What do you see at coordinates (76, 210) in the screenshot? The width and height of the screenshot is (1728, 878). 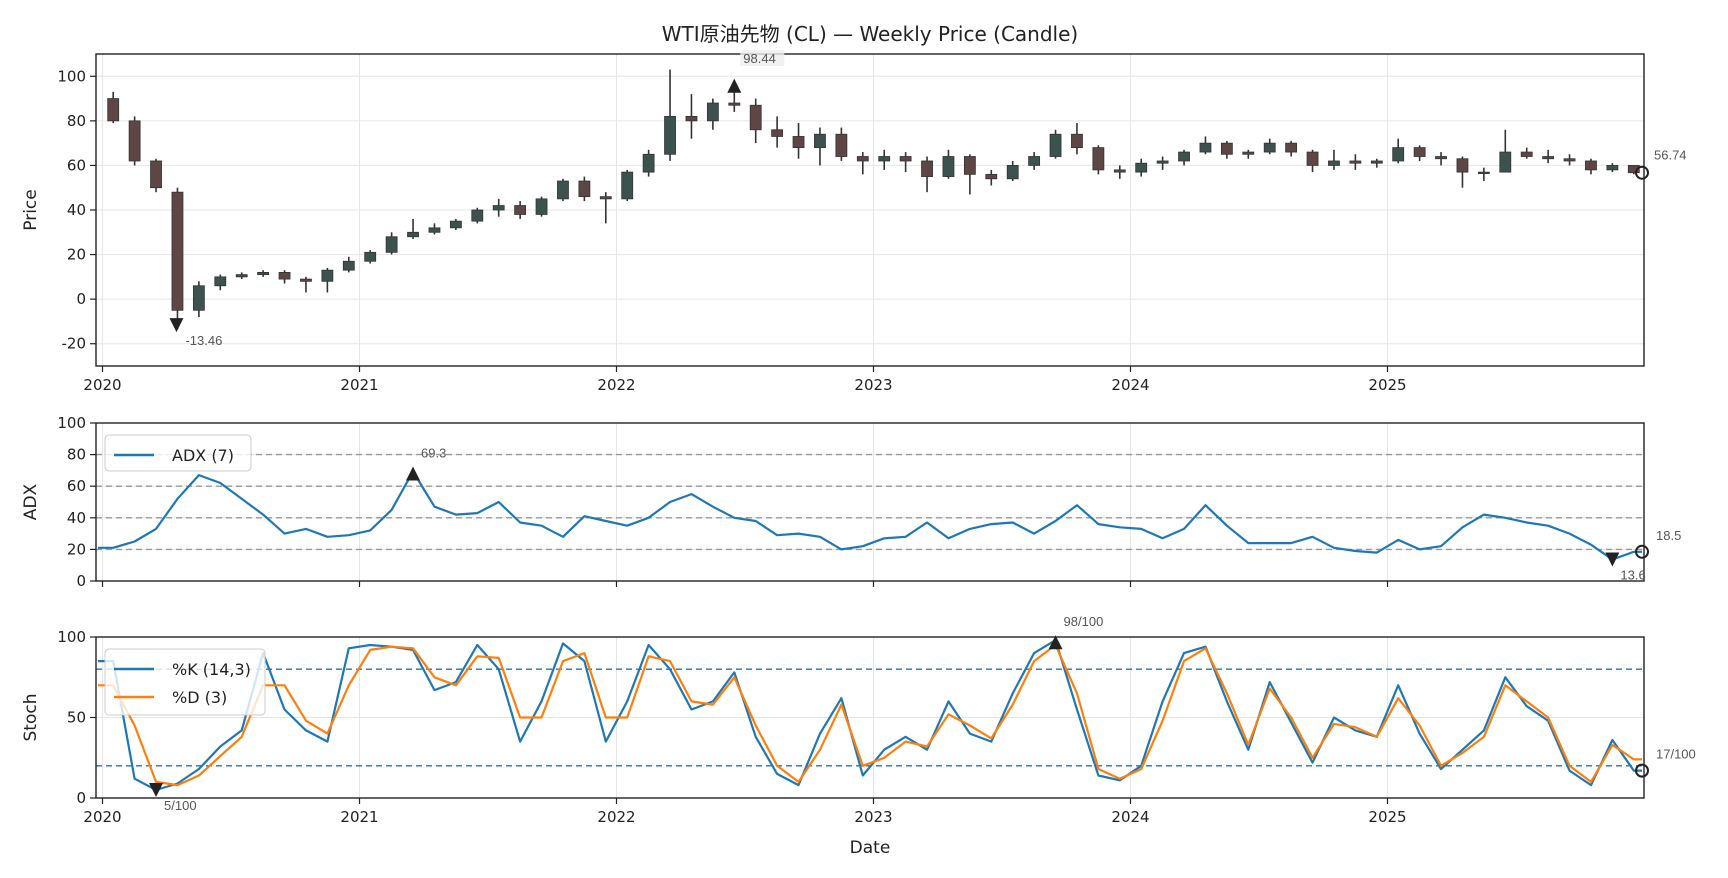 I see `y-tick-label: 40` at bounding box center [76, 210].